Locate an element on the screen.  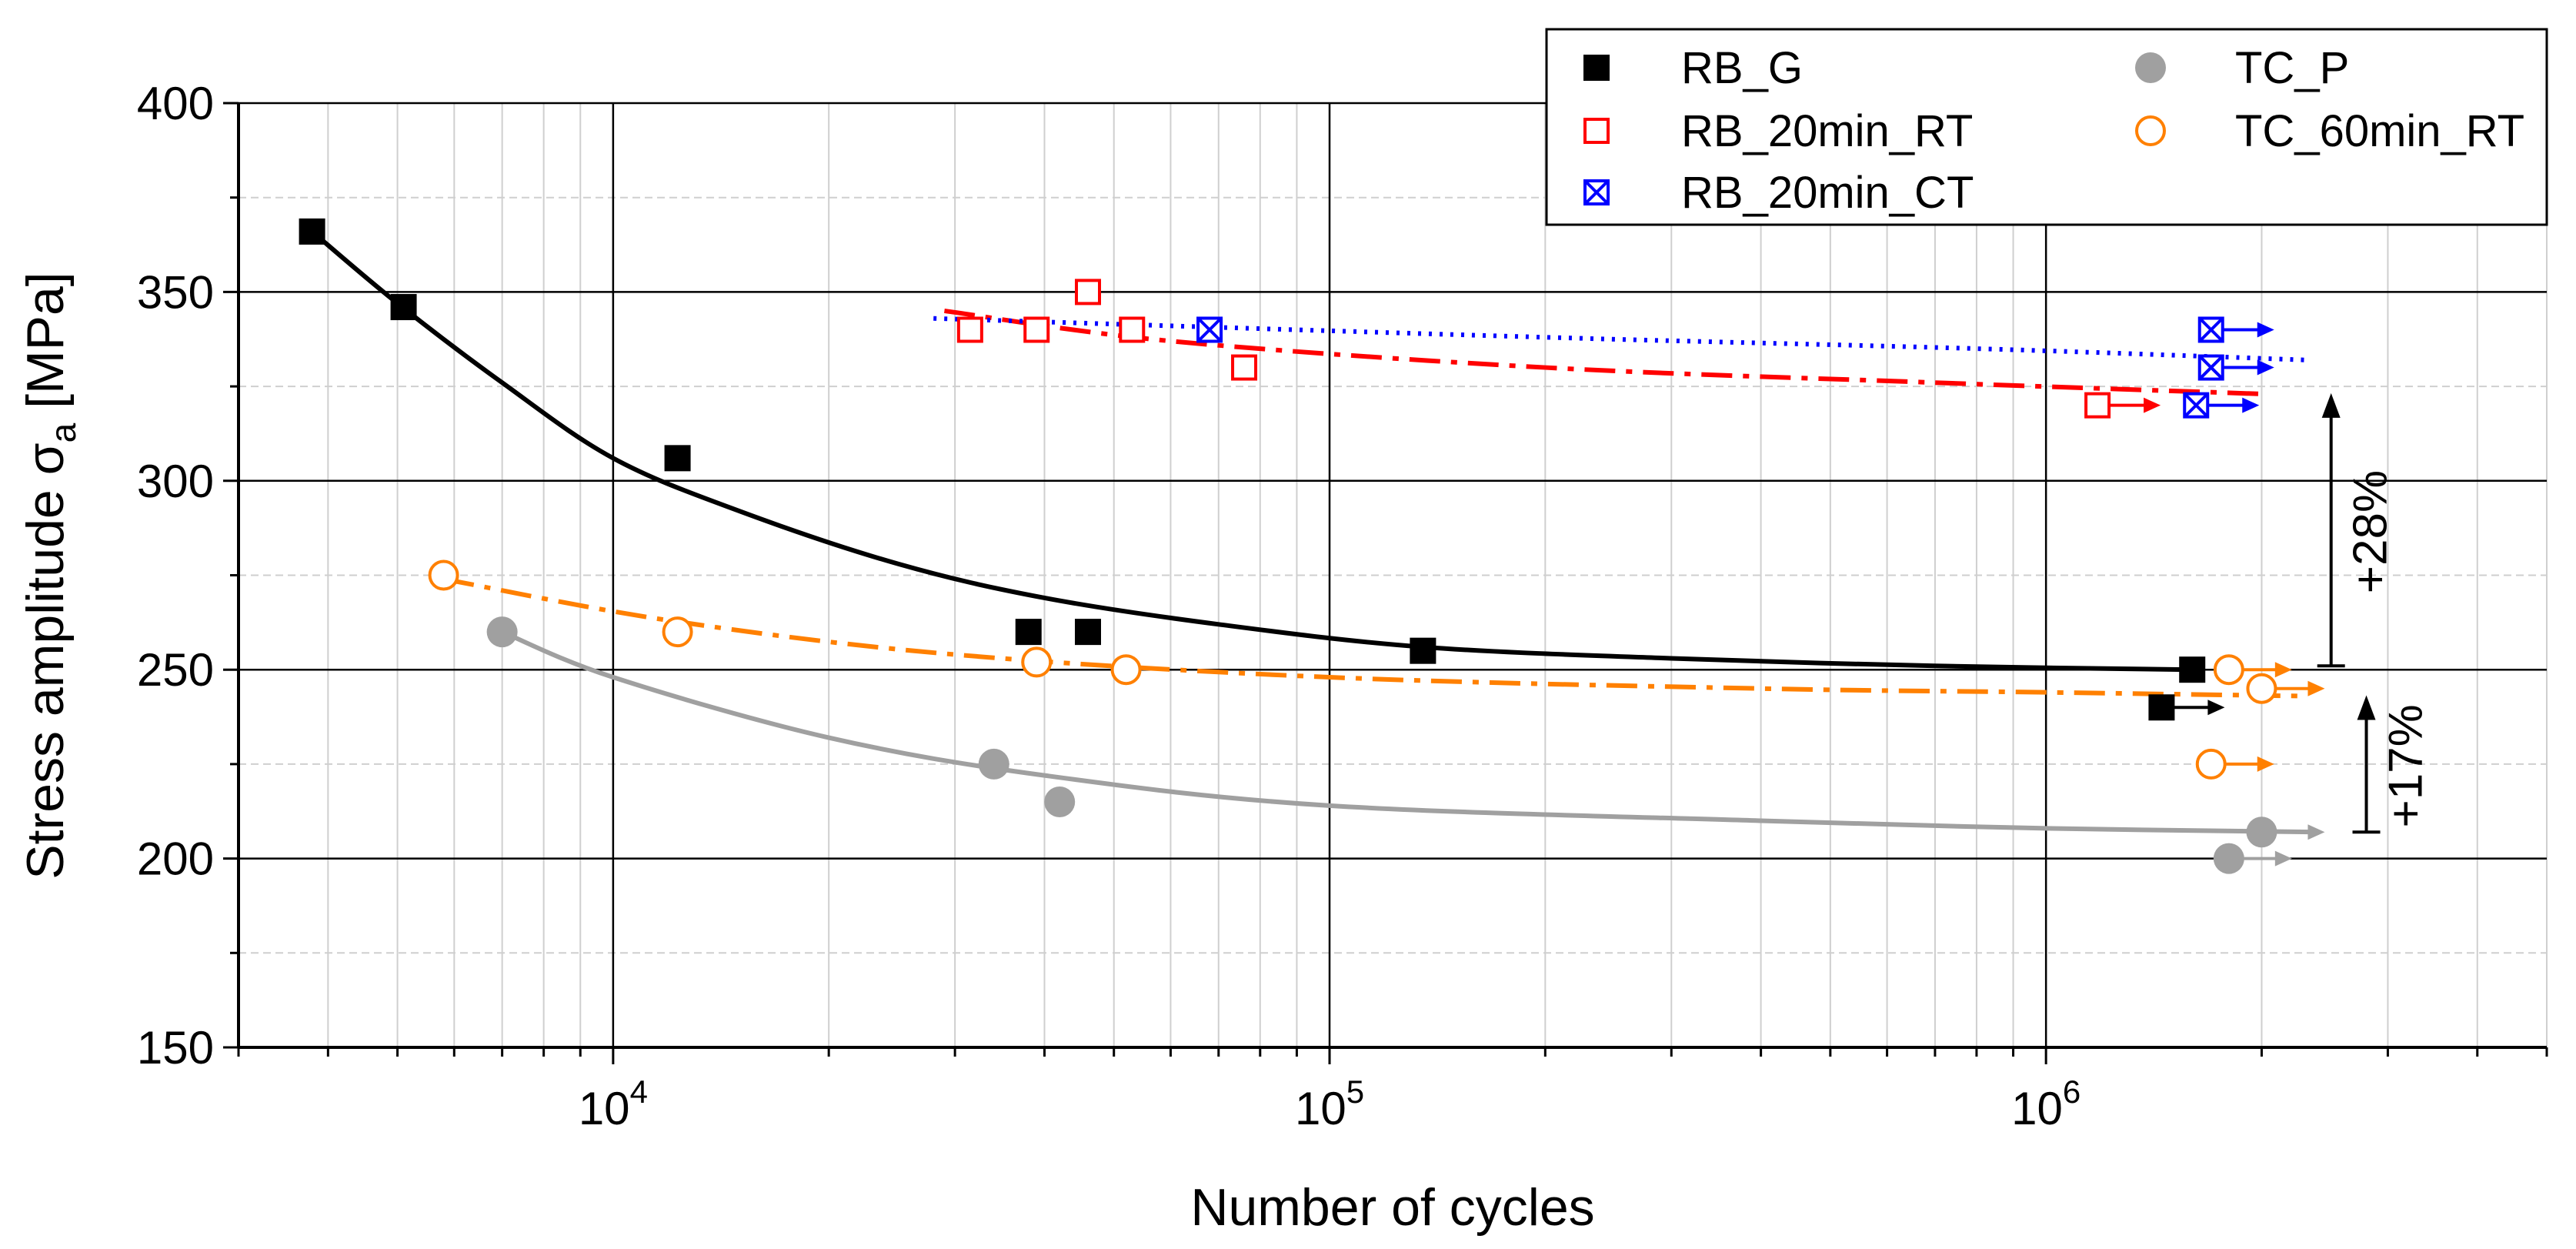
improvement-annotations: +28% +17% is located at coordinates (2375, 613).